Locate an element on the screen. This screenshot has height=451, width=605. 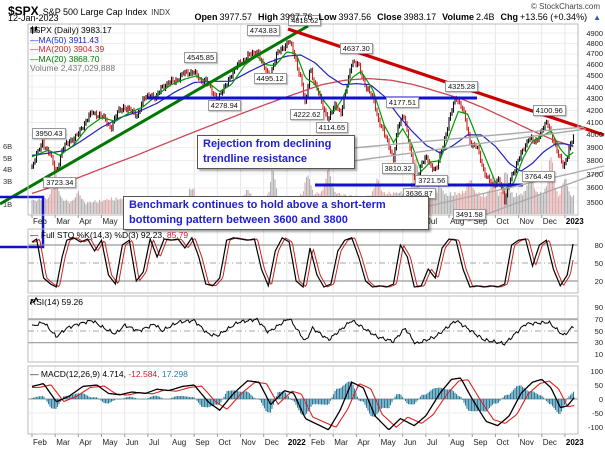
macd-signal-value: -12.584, is located at coordinates (144, 374).